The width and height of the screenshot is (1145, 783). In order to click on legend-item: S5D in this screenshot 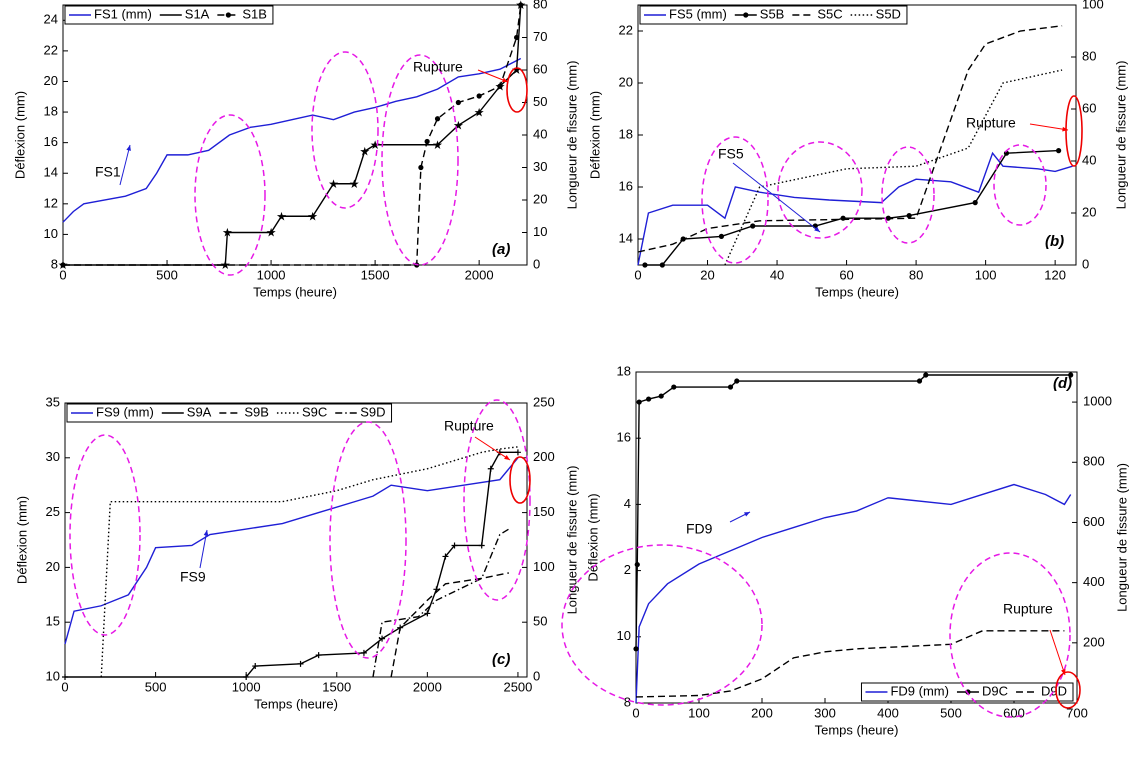, I will do `click(875, 13)`.